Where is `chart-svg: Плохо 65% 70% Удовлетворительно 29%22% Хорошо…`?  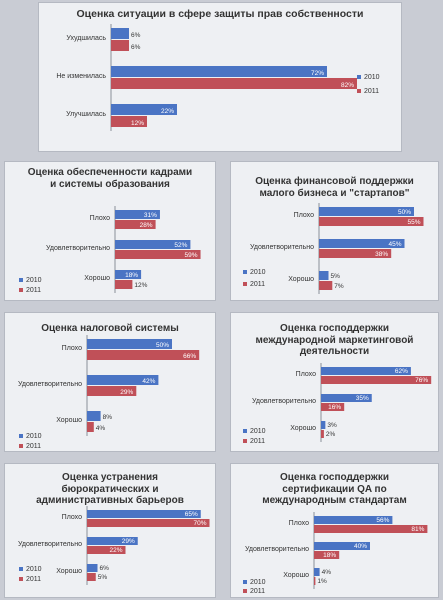 chart-svg: Плохо 65% 70% Удовлетворительно 29%22% Хорошо… is located at coordinates (114, 545).